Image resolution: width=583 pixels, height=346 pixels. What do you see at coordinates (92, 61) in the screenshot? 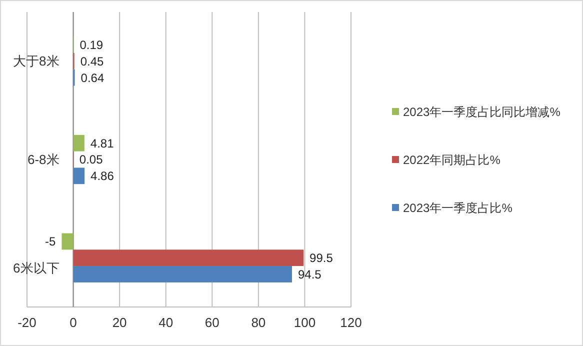
I see `data-label: 0.45` at bounding box center [92, 61].